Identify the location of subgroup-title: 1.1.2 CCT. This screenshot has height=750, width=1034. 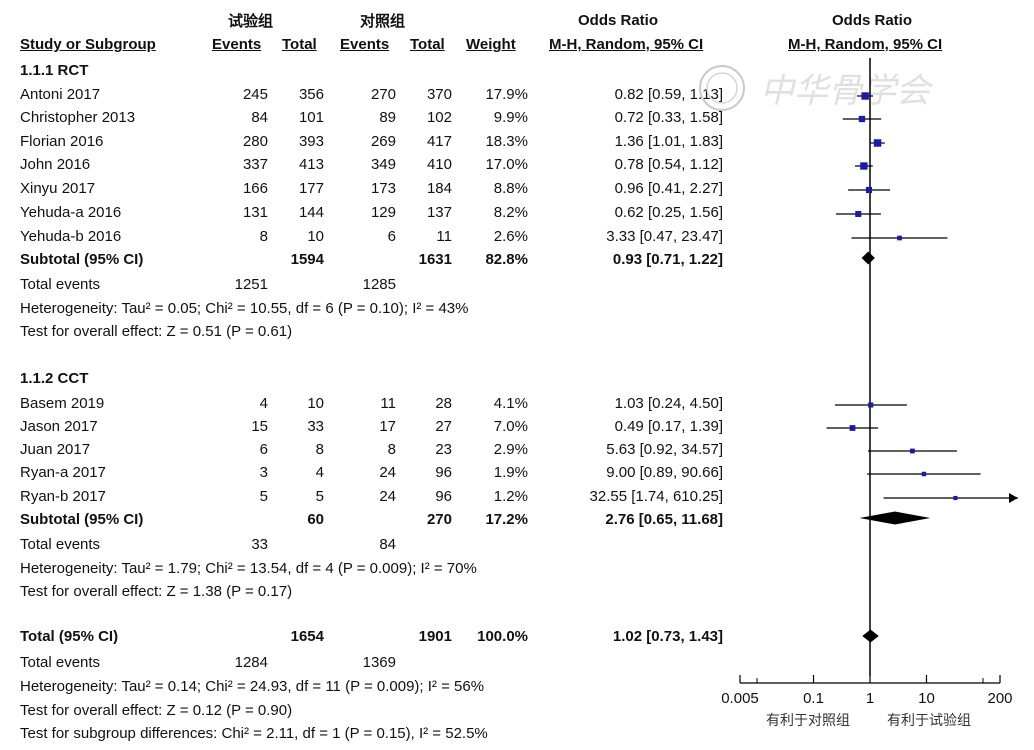
(54, 378).